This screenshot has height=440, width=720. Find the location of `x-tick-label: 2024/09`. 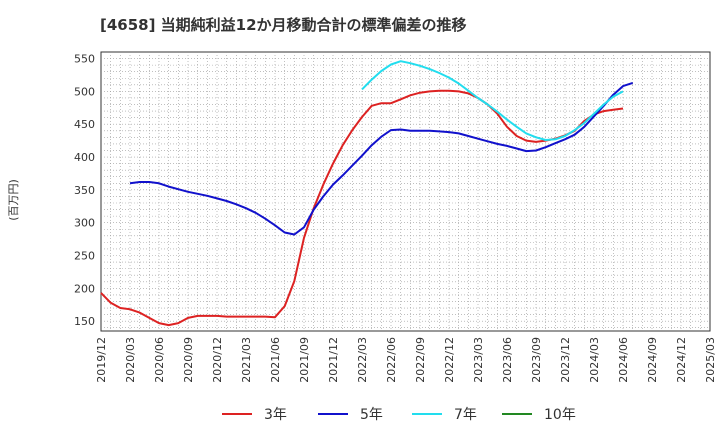

x-tick-label: 2024/09 is located at coordinates (652, 360).